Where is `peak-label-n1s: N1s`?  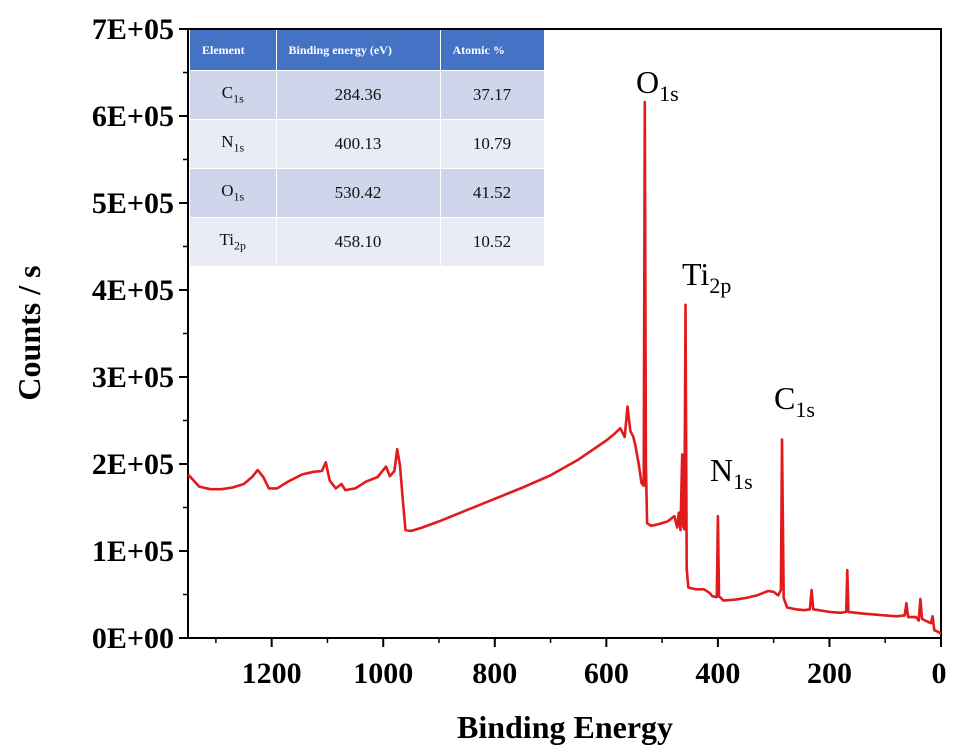
peak-label-n1s: N1s is located at coordinates (731, 473).